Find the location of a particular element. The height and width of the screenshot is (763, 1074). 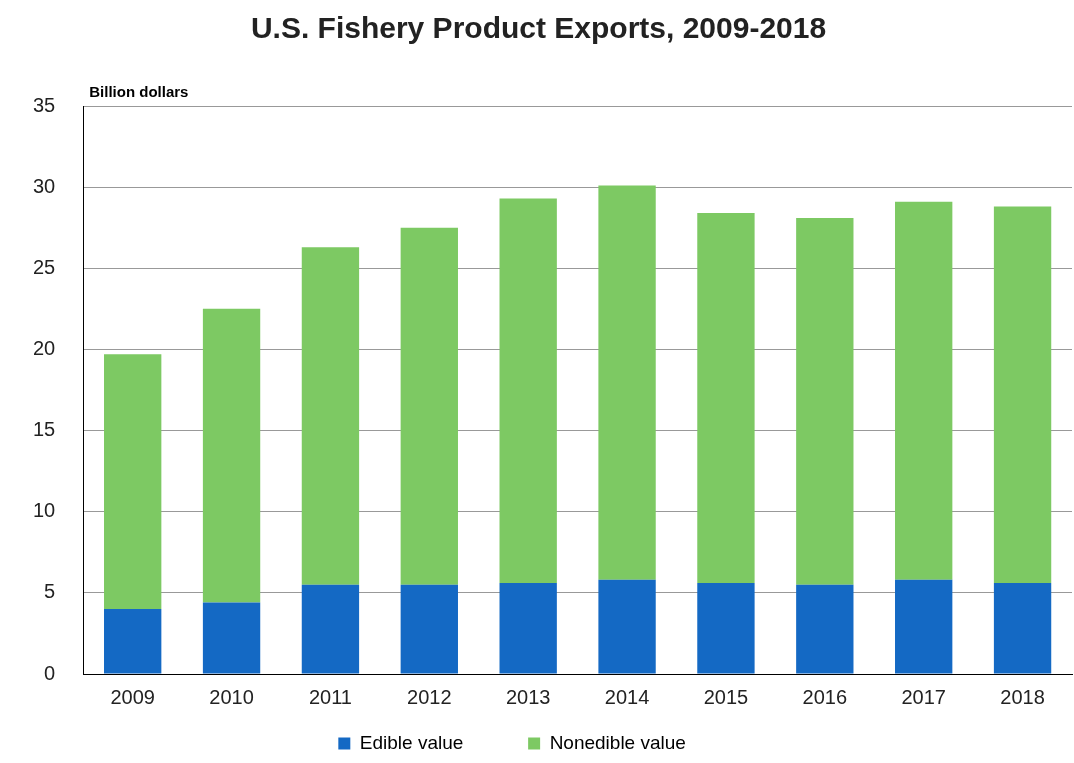

x-tick-label: 2013 is located at coordinates (528, 696).